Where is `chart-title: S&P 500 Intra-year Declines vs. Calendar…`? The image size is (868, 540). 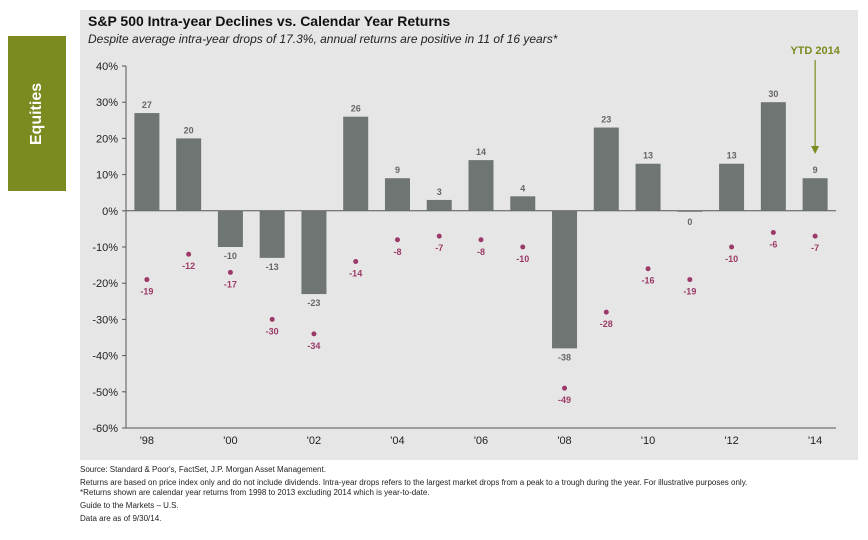 chart-title: S&P 500 Intra-year Declines vs. Calendar… is located at coordinates (269, 21).